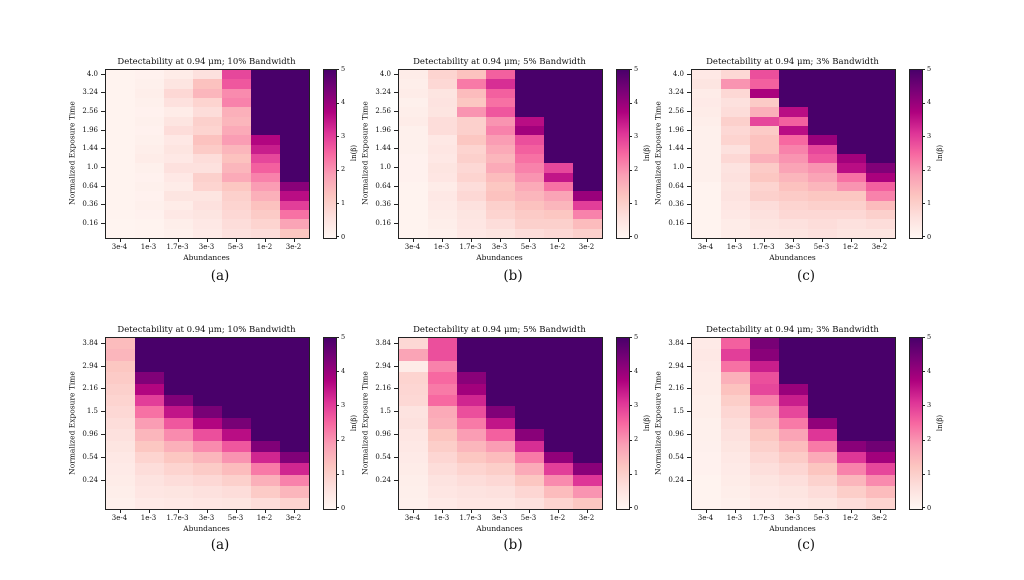  I want to click on y-tick-label-r0-c: 0.64, so click(676, 185).